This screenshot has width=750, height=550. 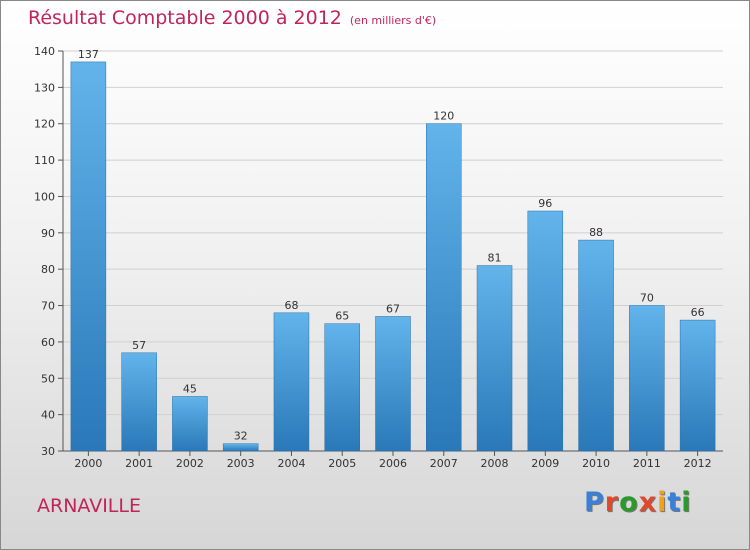 What do you see at coordinates (594, 502) in the screenshot?
I see `logo-letter: P` at bounding box center [594, 502].